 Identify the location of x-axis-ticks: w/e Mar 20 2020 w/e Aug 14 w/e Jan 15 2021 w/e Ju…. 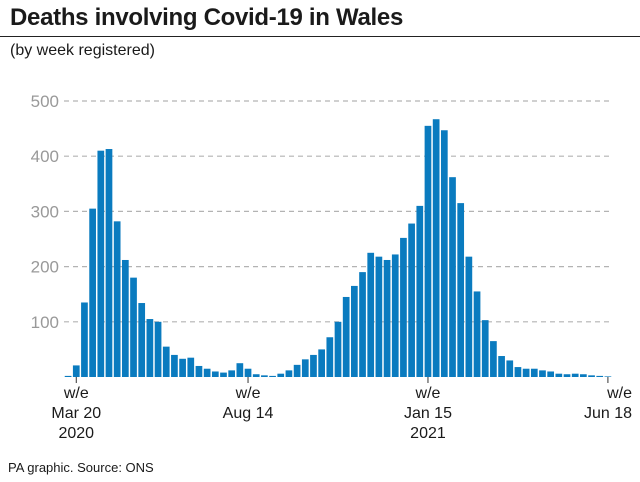
(341, 409).